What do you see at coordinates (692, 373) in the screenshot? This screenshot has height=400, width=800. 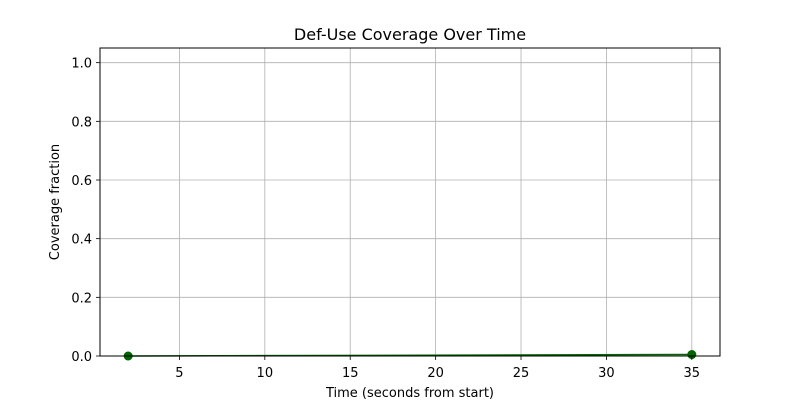 I see `x-tick-label: 35` at bounding box center [692, 373].